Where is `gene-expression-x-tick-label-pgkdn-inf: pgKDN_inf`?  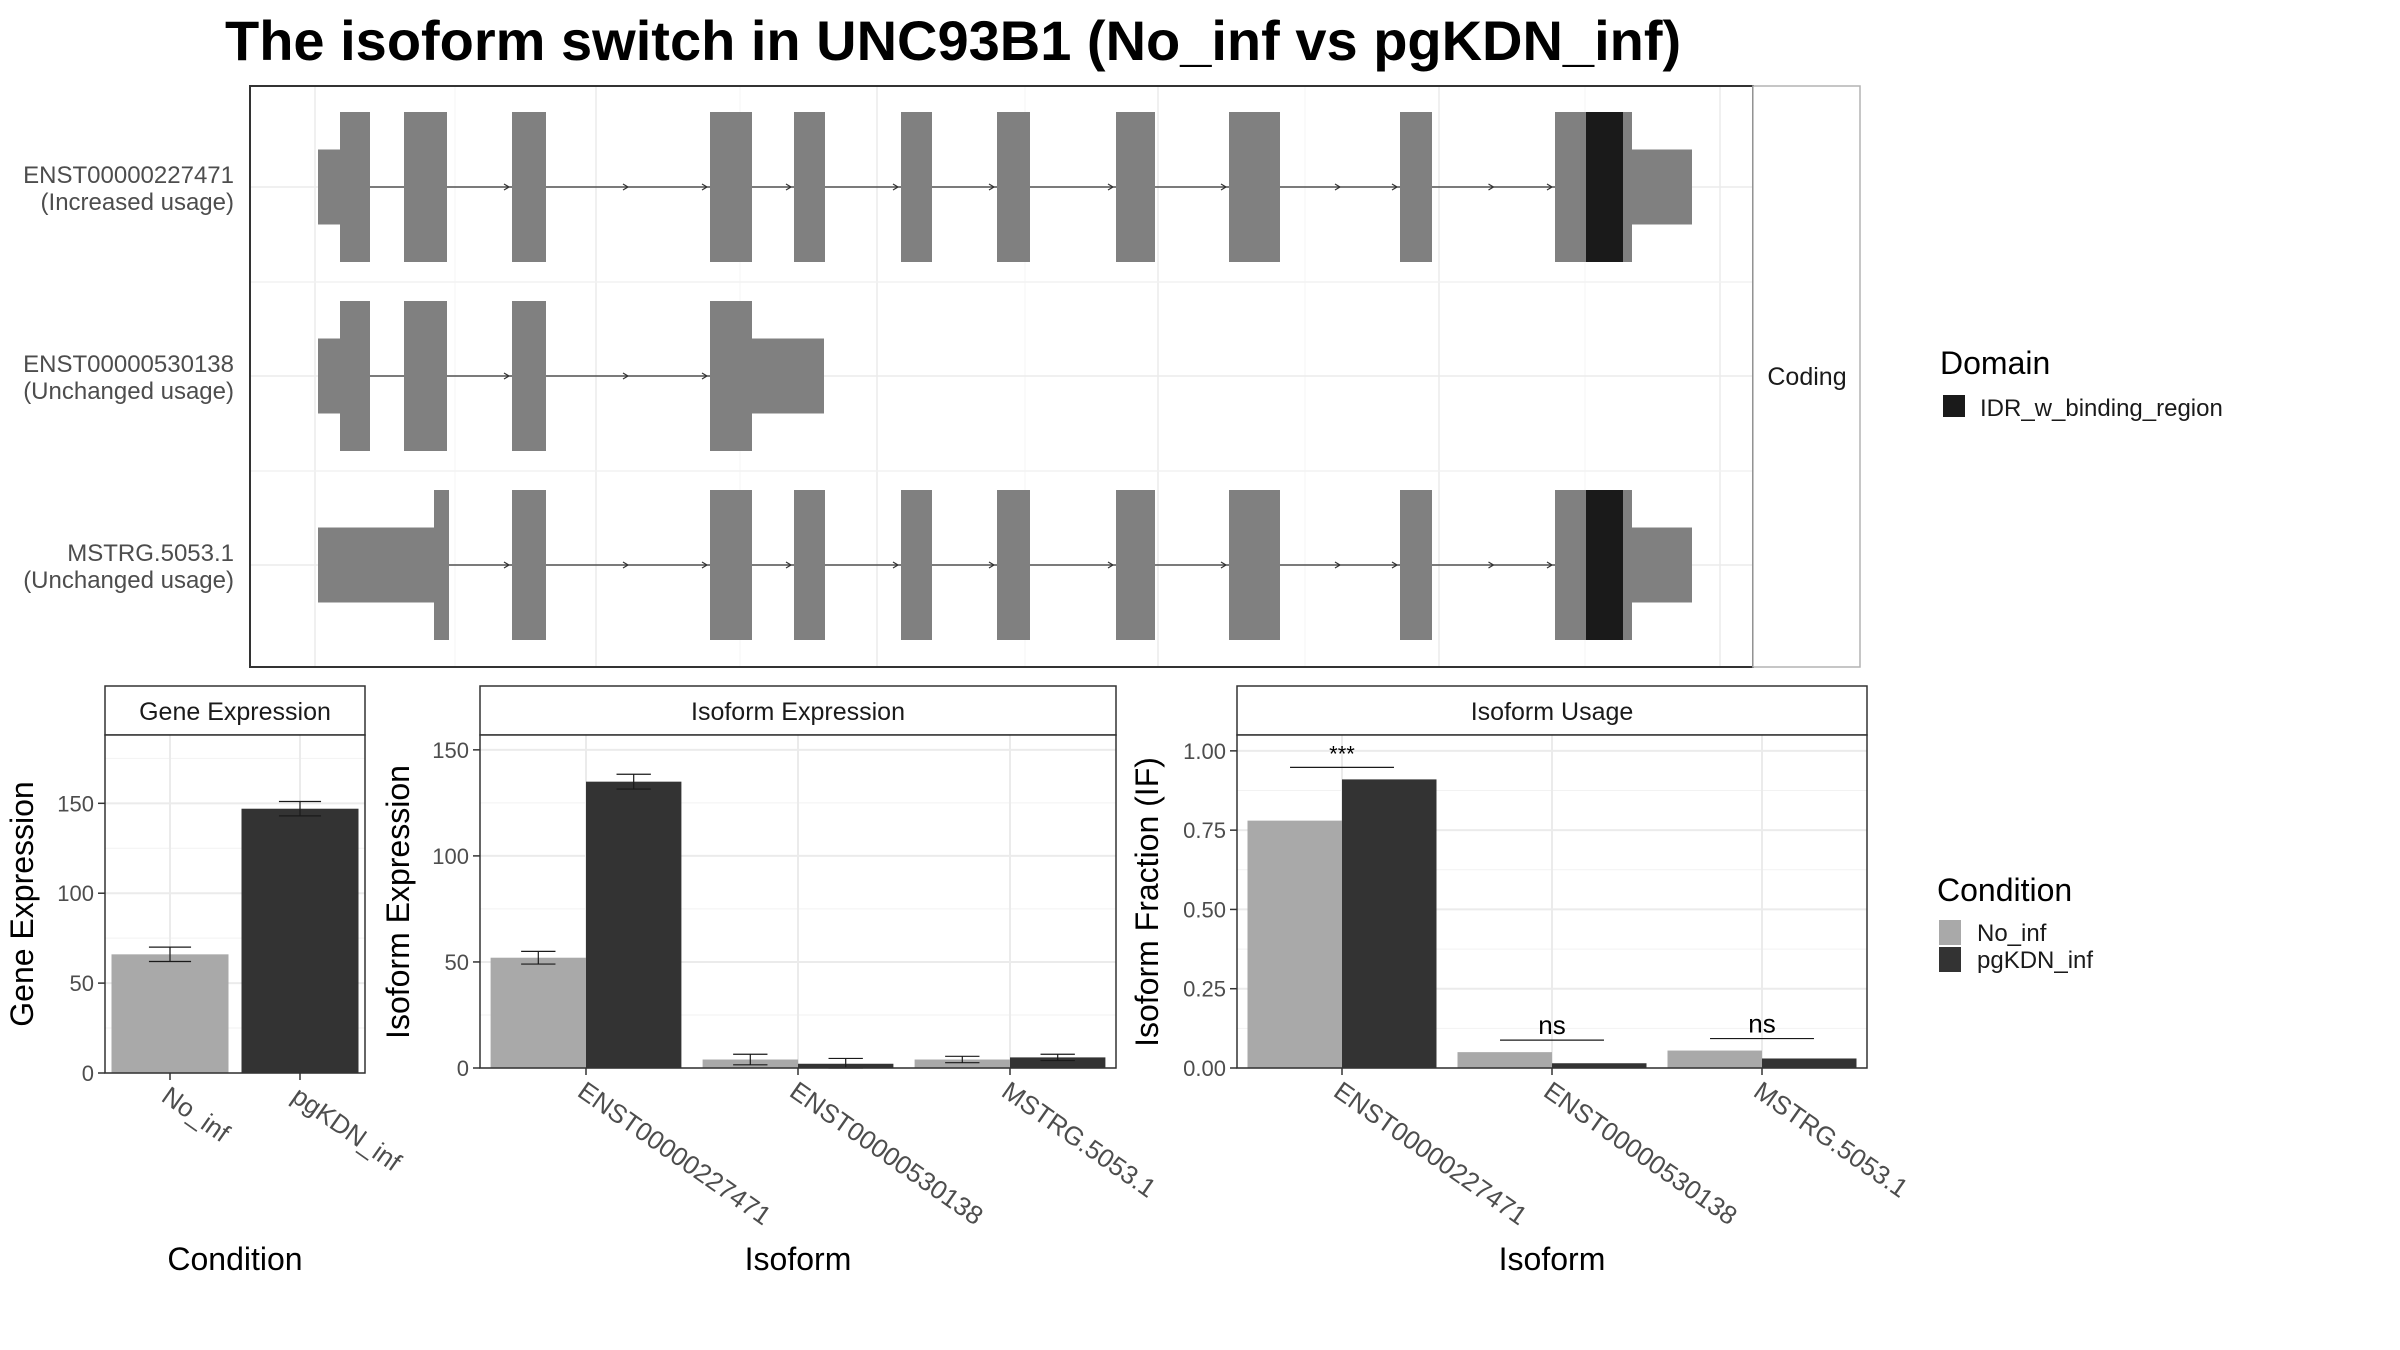 gene-expression-x-tick-label-pgkdn-inf: pgKDN_inf is located at coordinates (347, 1128).